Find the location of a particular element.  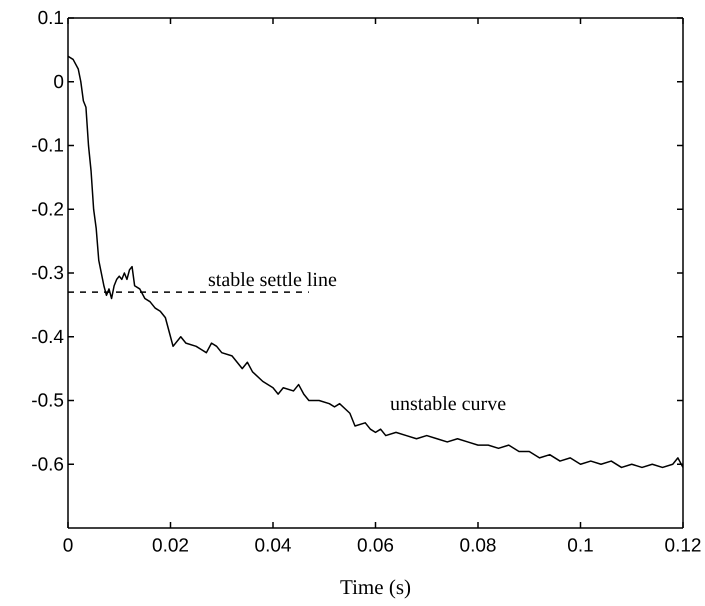

y-tick-label: 0 is located at coordinates (58, 82).